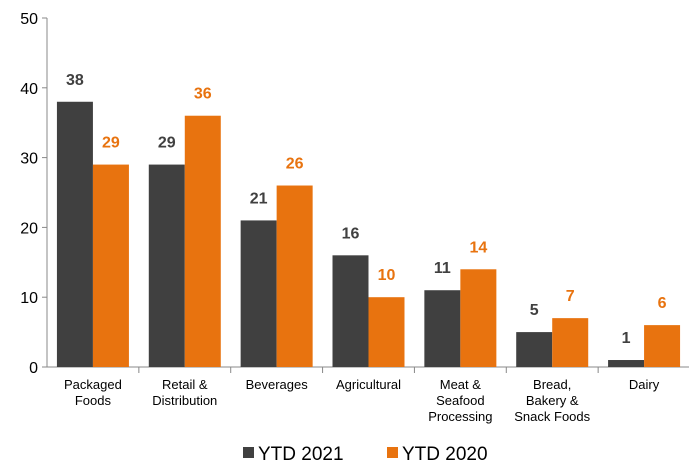 This screenshot has height=470, width=689. I want to click on legend-label: YTD 2021, so click(301, 454).